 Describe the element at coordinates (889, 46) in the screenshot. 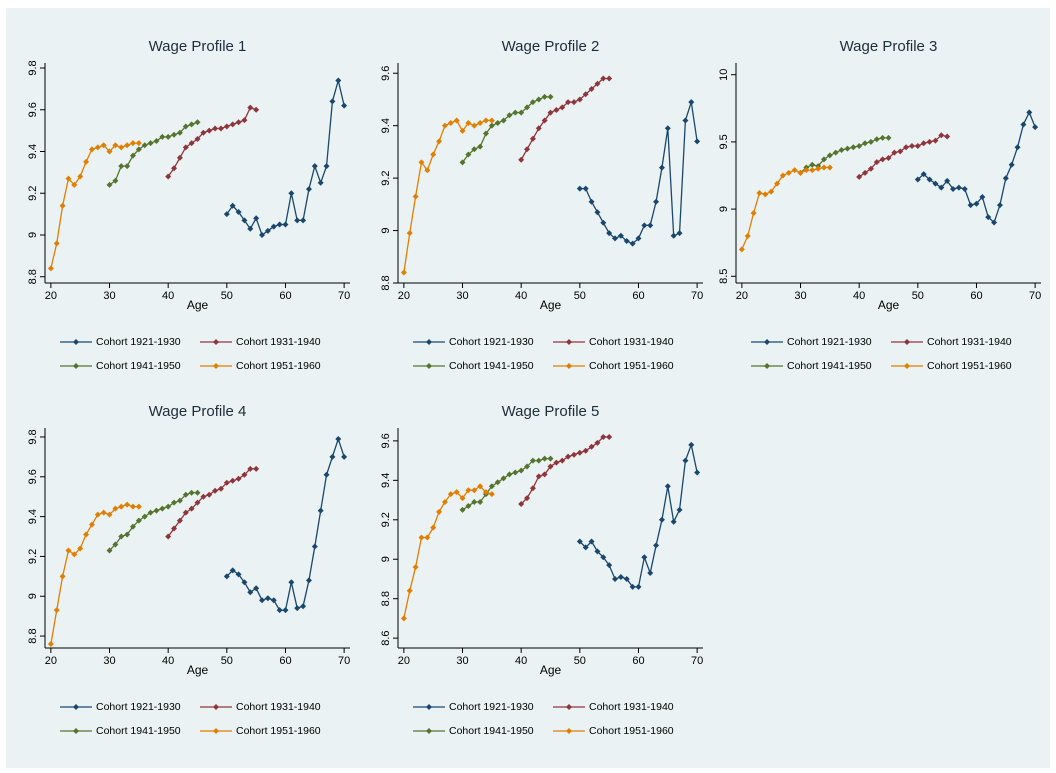

I see `chart-title: Wage Profile 3` at that location.